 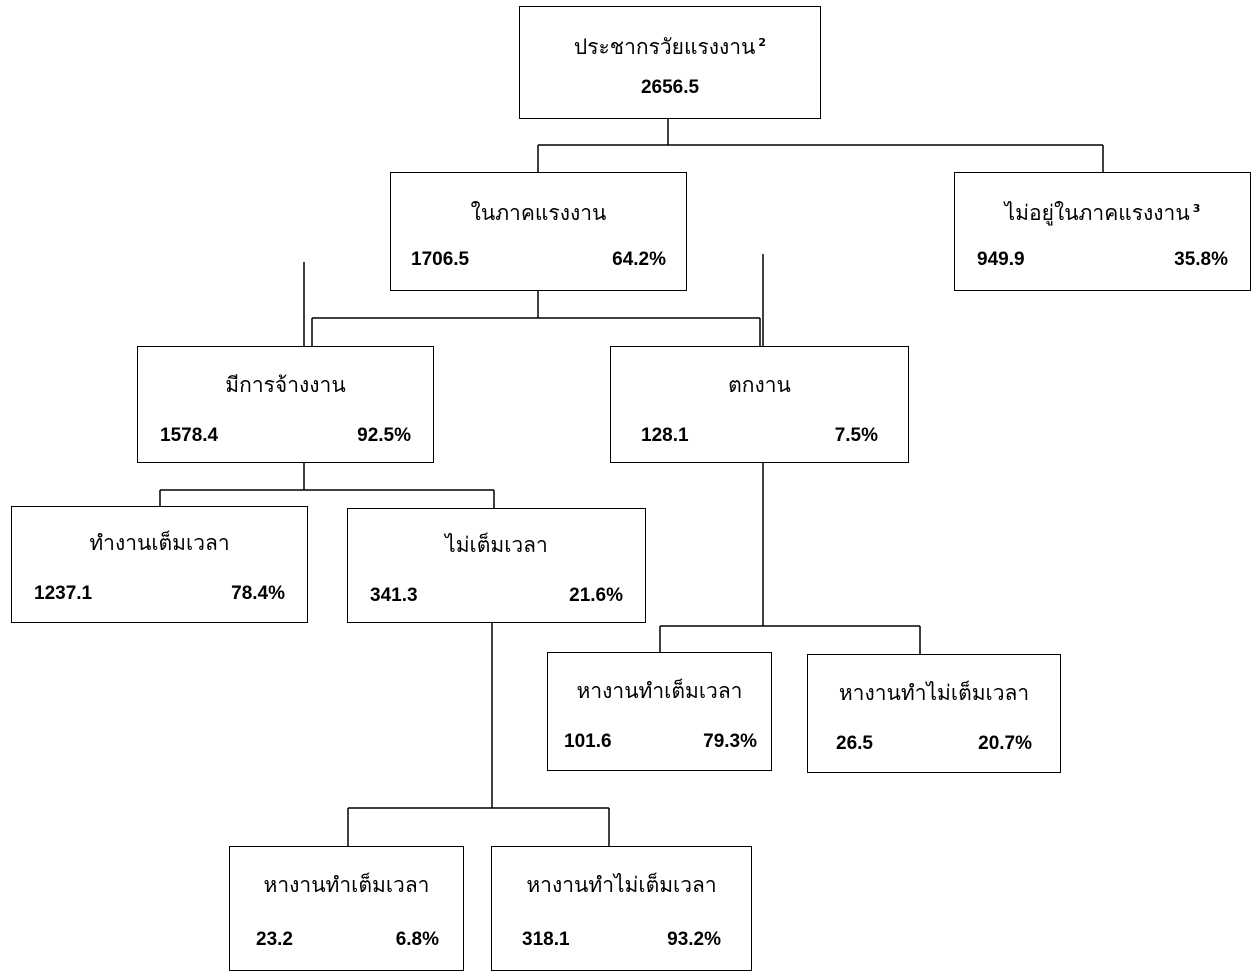 I want to click on unemployed-seek-part-percent: 20.7%, so click(x=1005, y=743).